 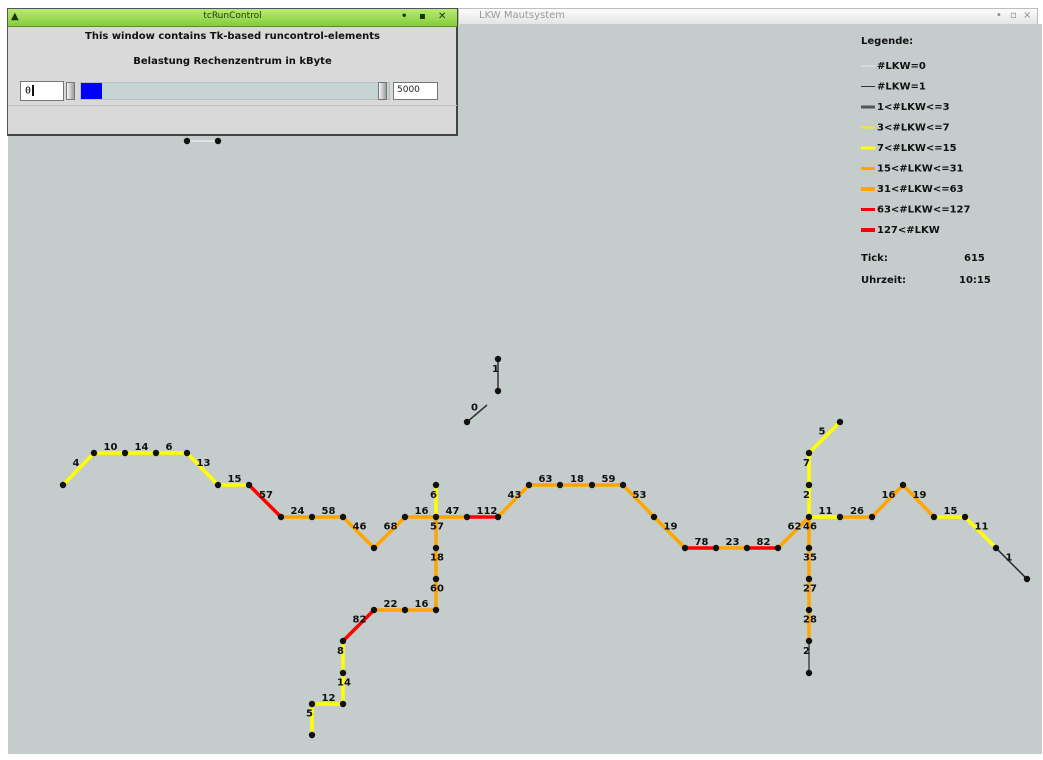 What do you see at coordinates (1013, 15) in the screenshot?
I see `main-maximize-button: ▫` at bounding box center [1013, 15].